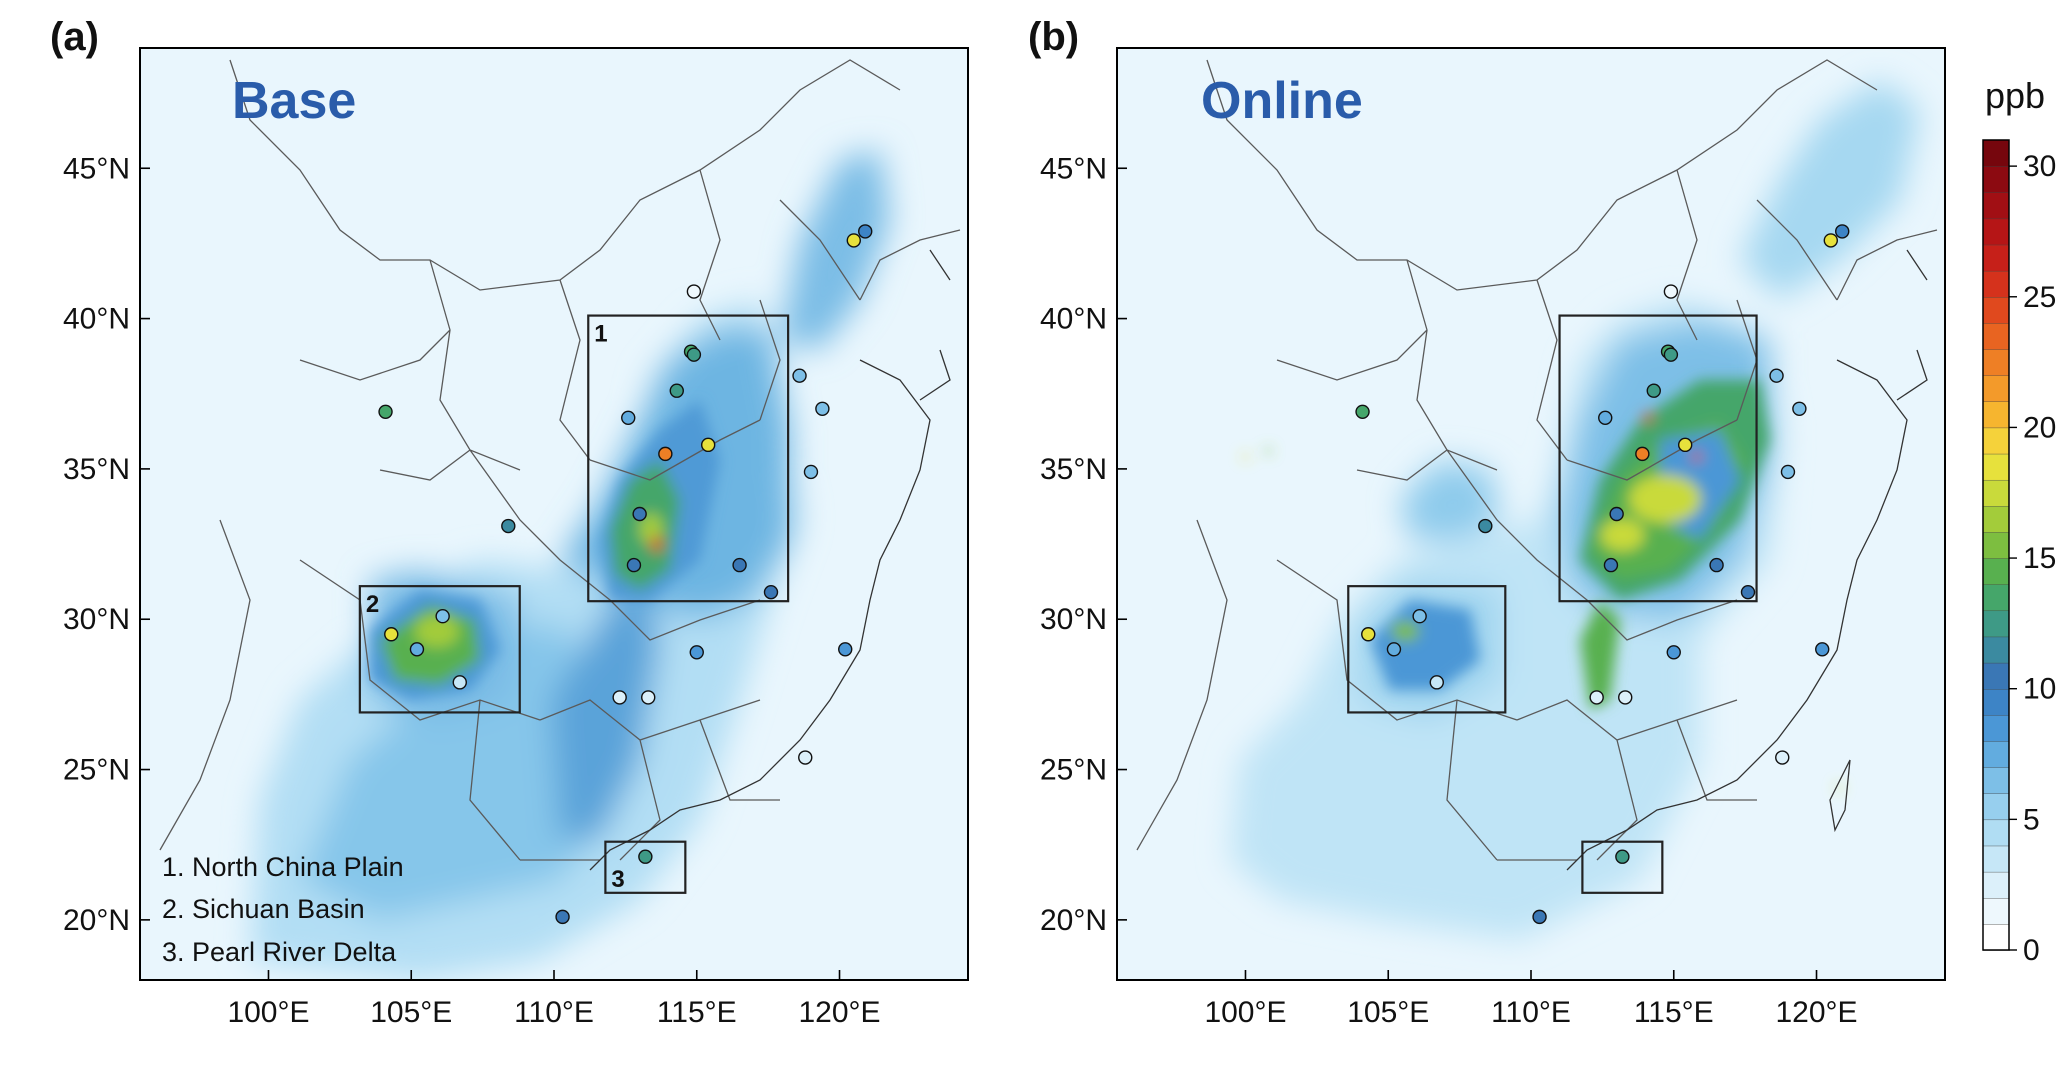 The width and height of the screenshot is (2067, 1075). Describe the element at coordinates (96, 168) in the screenshot. I see `panel-a-lat-tick-label: 45°N` at that location.